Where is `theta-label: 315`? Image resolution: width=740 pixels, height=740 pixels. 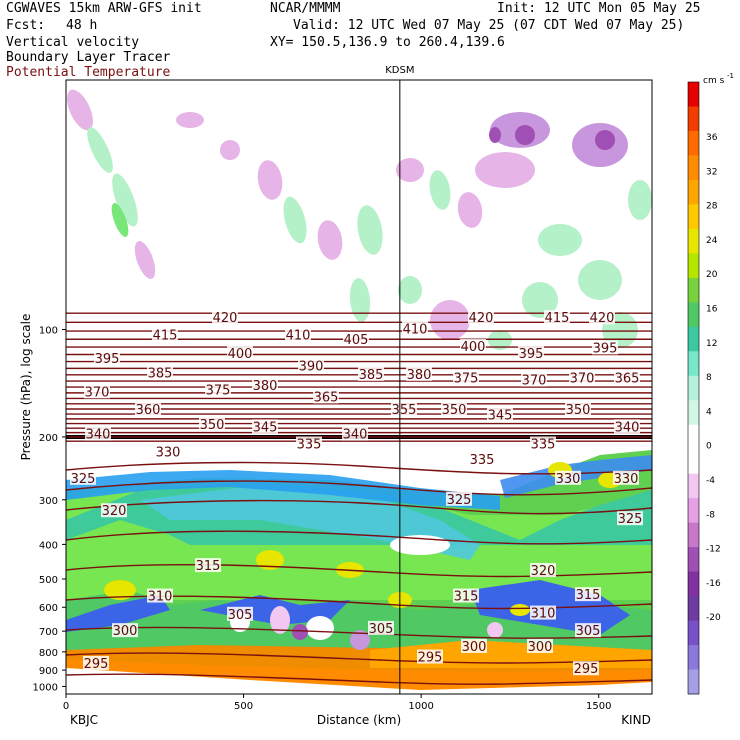 theta-label: 315 is located at coordinates (208, 566).